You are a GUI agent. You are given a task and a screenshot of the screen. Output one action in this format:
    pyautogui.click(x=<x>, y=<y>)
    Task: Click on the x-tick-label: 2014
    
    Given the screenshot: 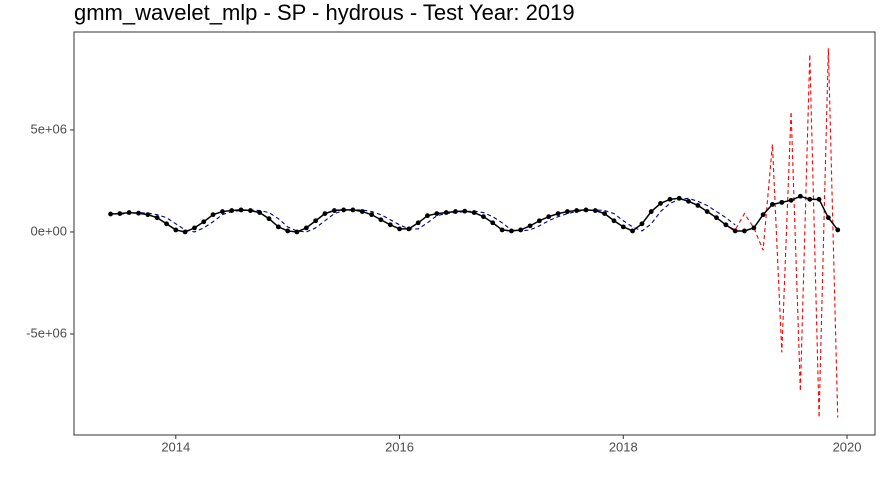 What is the action you would take?
    pyautogui.click(x=175, y=446)
    